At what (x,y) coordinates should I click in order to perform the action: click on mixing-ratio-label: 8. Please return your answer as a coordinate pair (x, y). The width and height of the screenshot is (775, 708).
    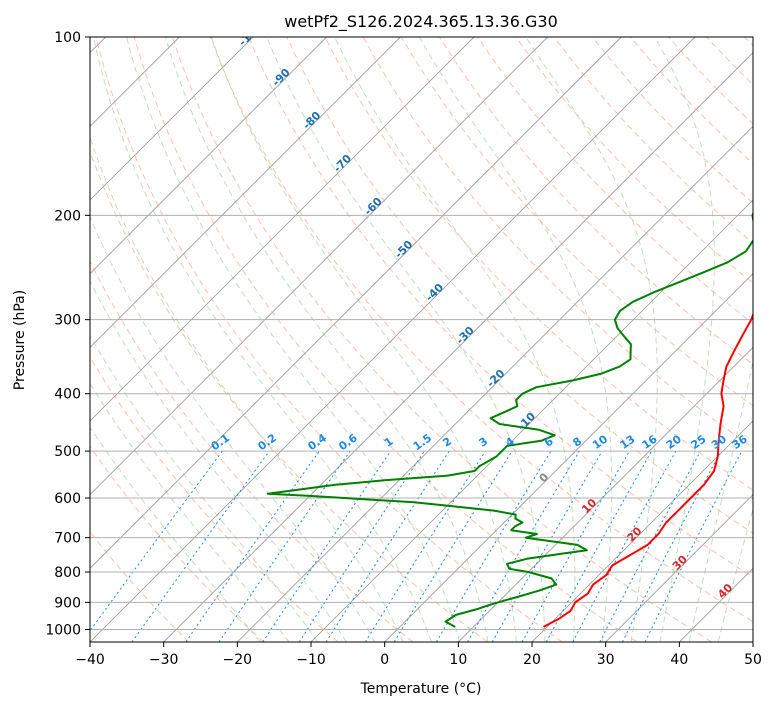
    Looking at the image, I should click on (578, 442).